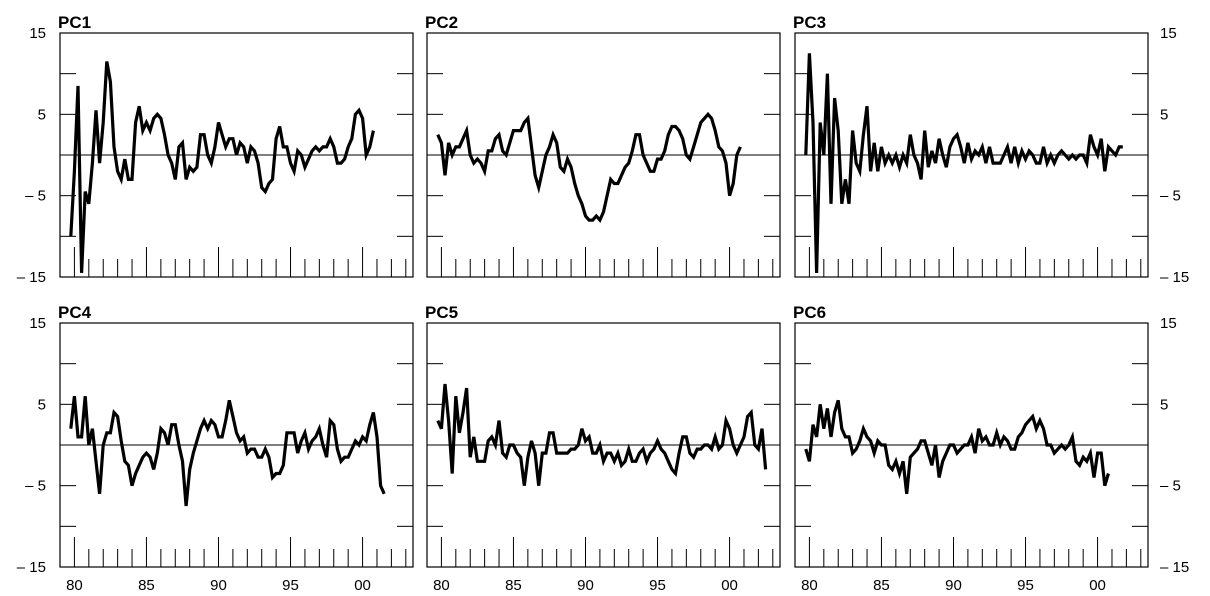  I want to click on panel-pc1: PC1, so click(236, 145).